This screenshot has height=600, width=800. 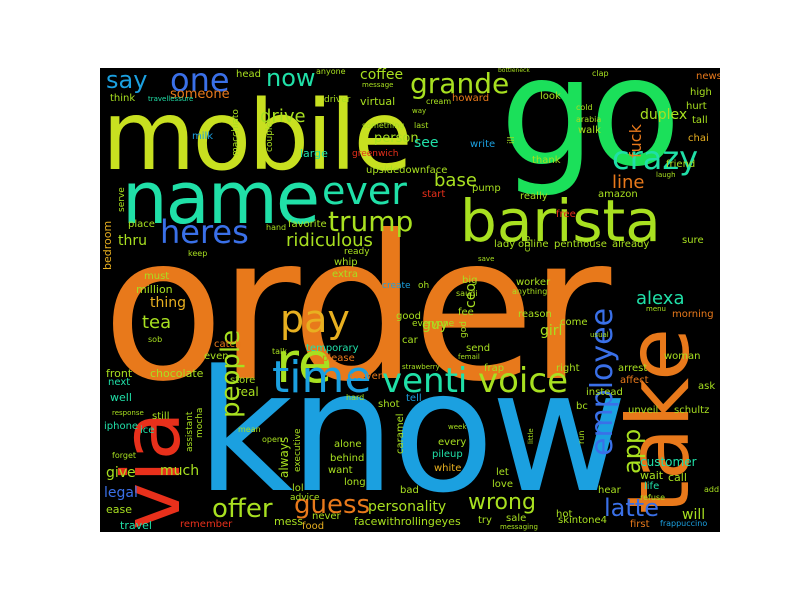 What do you see at coordinates (668, 462) in the screenshot?
I see `word-customer: customer` at bounding box center [668, 462].